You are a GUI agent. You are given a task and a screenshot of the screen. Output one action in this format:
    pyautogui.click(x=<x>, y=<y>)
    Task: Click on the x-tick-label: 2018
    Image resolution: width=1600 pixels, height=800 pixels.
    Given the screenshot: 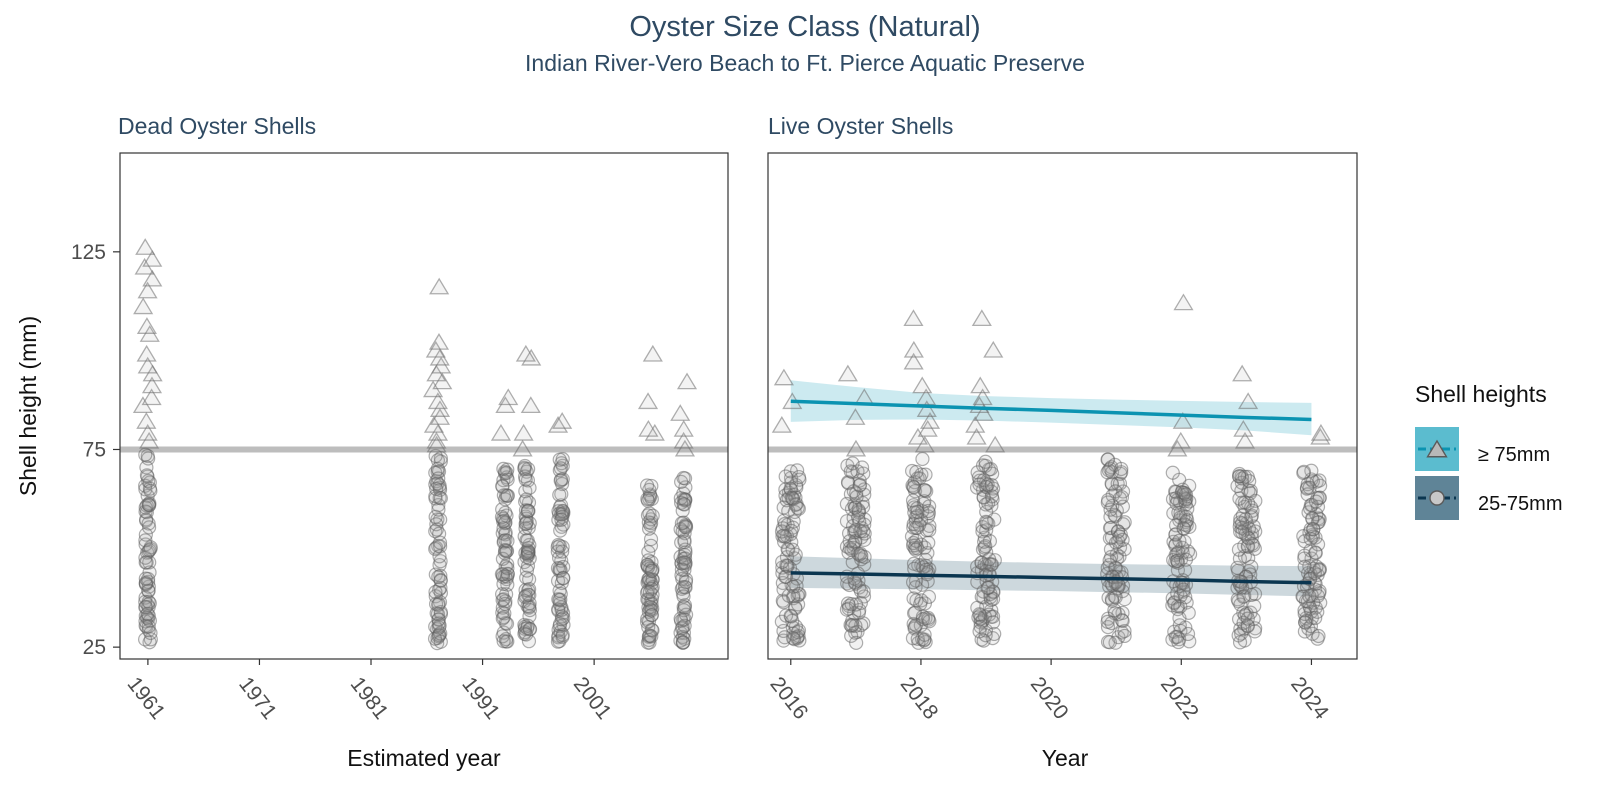 What is the action you would take?
    pyautogui.click(x=919, y=698)
    